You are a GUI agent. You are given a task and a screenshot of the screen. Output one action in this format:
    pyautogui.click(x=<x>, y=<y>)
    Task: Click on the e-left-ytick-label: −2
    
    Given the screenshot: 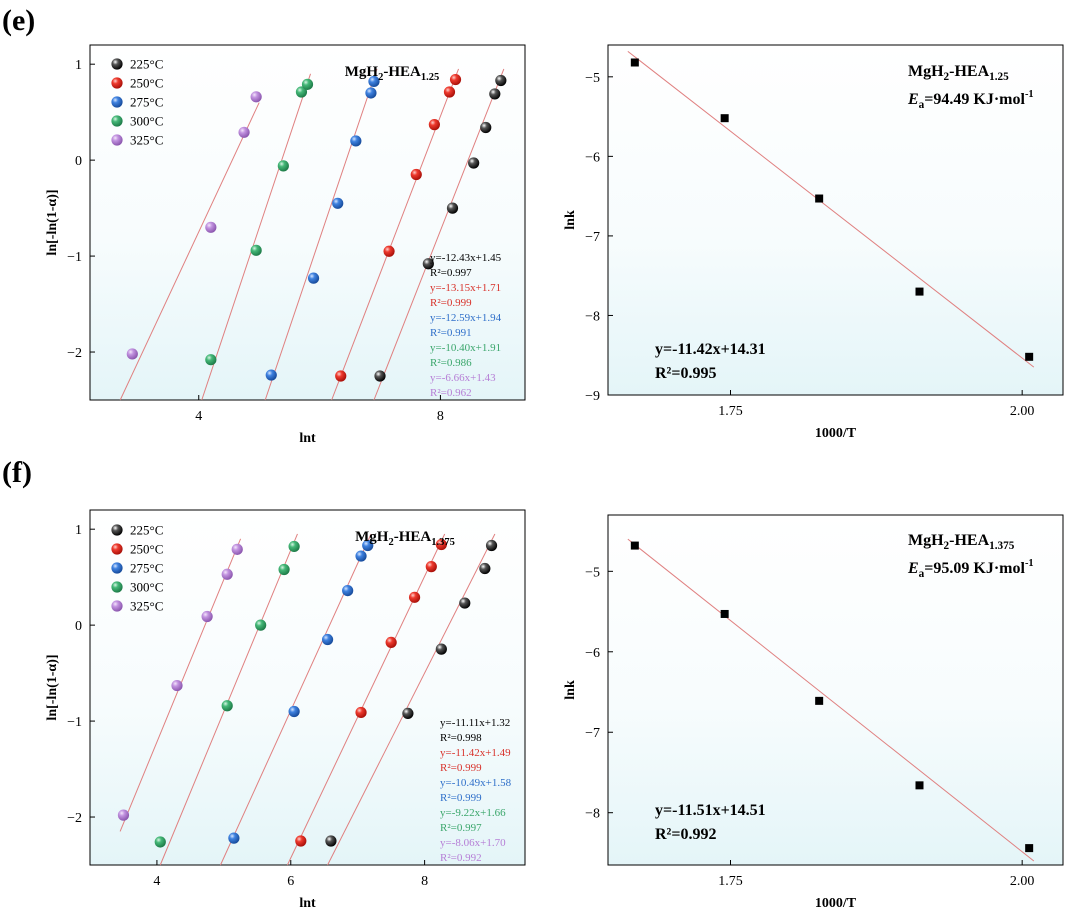 What is the action you would take?
    pyautogui.click(x=74, y=353)
    